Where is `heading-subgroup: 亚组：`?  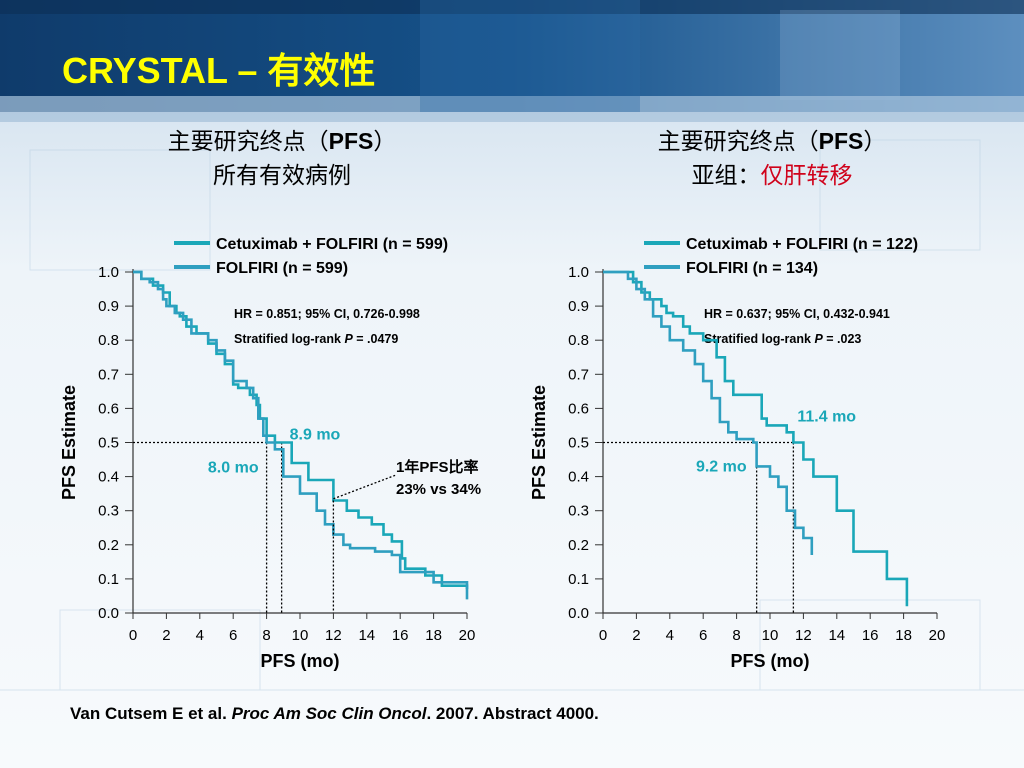 heading-subgroup: 亚组： is located at coordinates (726, 176).